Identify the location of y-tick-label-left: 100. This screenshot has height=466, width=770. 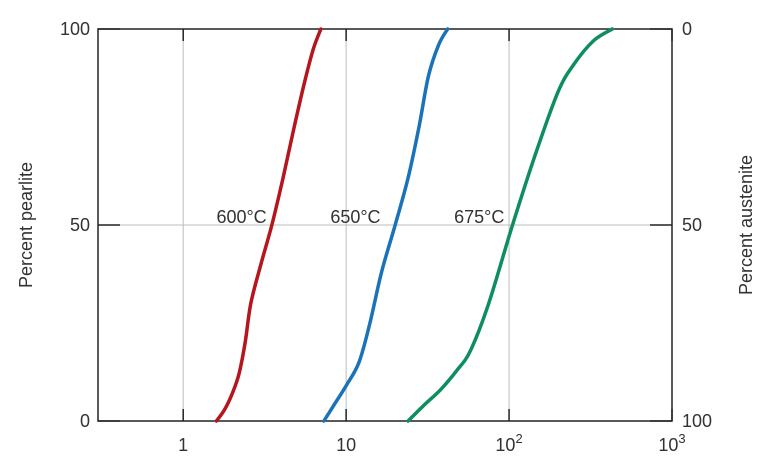
(75, 29).